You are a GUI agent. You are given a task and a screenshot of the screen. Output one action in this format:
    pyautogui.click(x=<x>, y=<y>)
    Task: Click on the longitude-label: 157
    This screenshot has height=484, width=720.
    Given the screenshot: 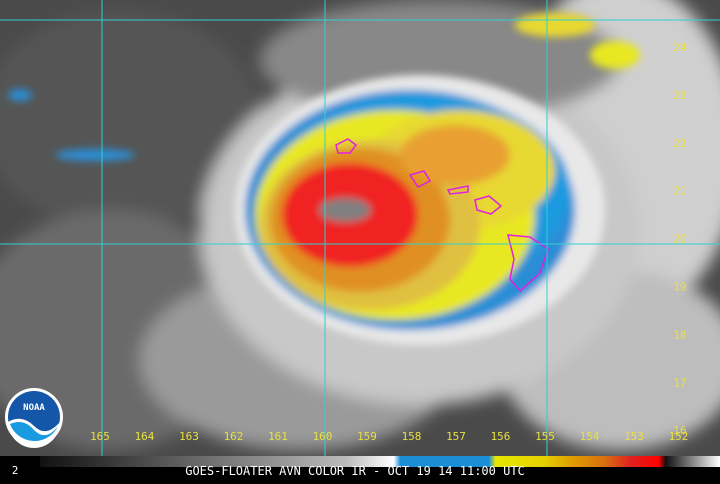 What is the action you would take?
    pyautogui.click(x=456, y=436)
    